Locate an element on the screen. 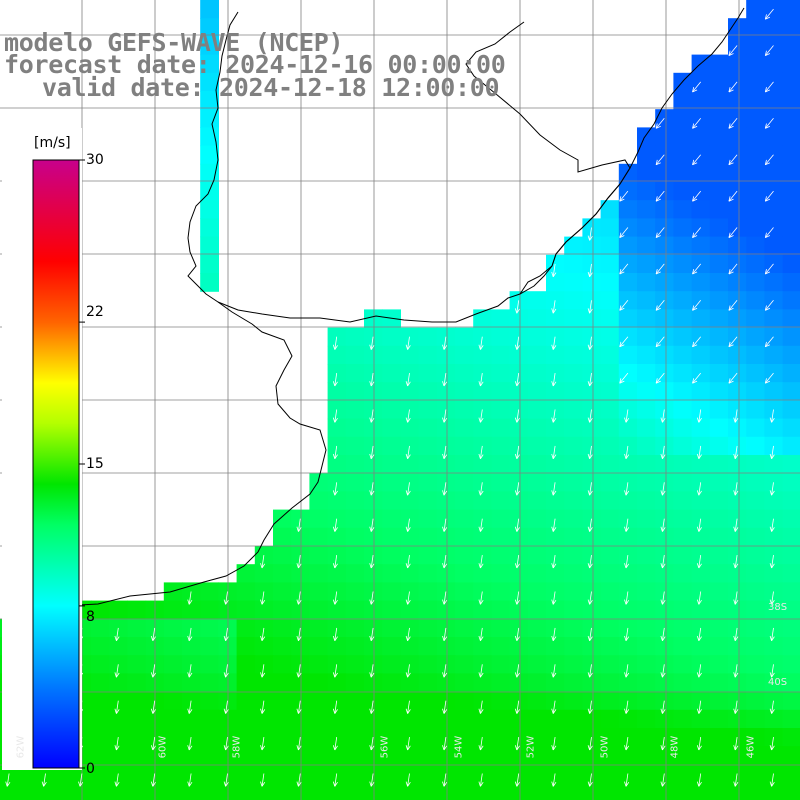  colorbar-gradient is located at coordinates (56, 464).